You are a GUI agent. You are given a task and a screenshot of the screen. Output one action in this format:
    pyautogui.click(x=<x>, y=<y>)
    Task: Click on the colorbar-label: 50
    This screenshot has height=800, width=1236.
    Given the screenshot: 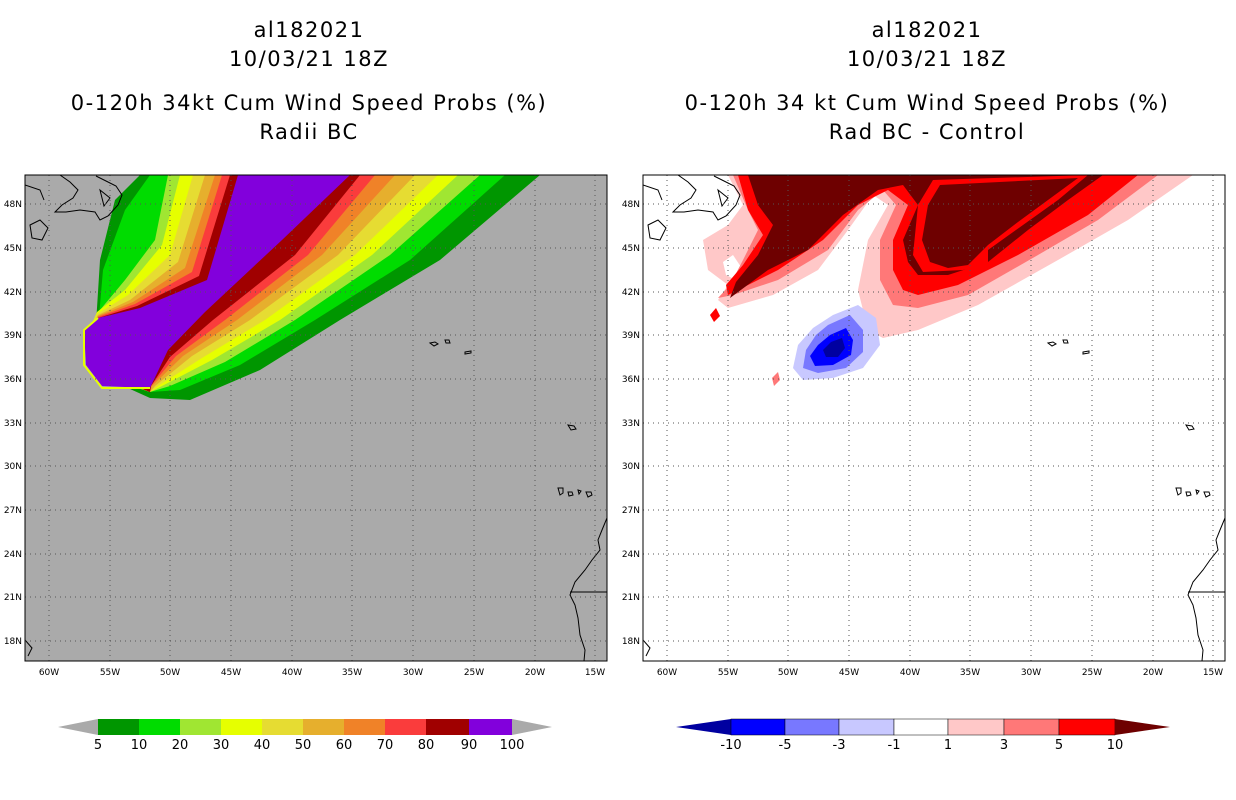 What is the action you would take?
    pyautogui.click(x=303, y=745)
    